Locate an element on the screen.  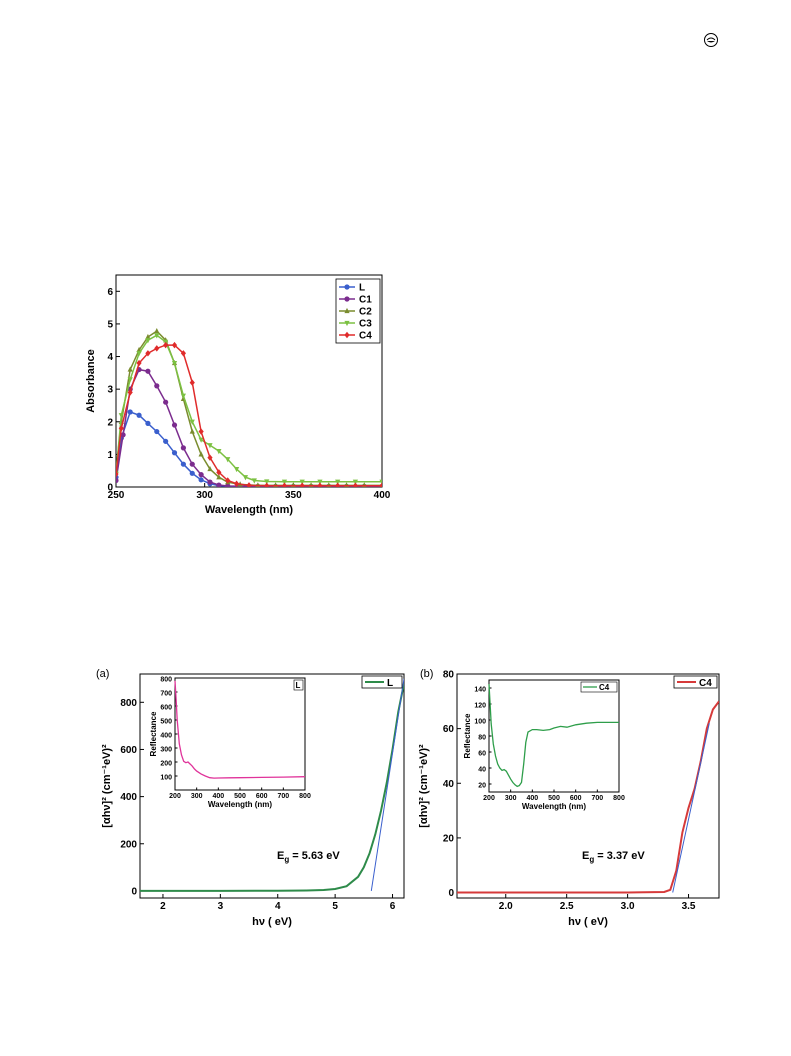
legend-label-C4: C4 is located at coordinates (365, 336).